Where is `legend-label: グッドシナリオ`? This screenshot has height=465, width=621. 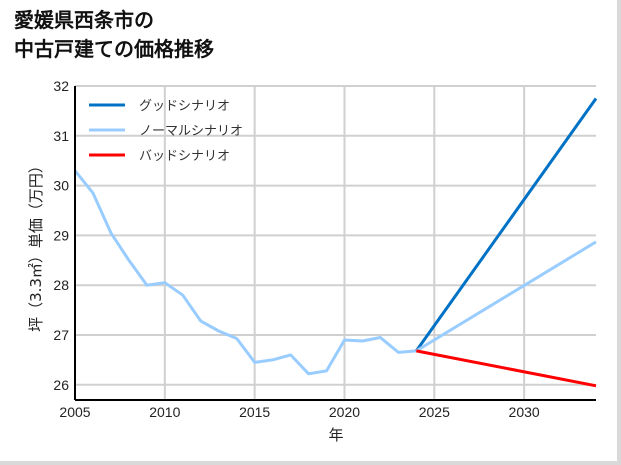
legend-label: グッドシナリオ is located at coordinates (184, 106).